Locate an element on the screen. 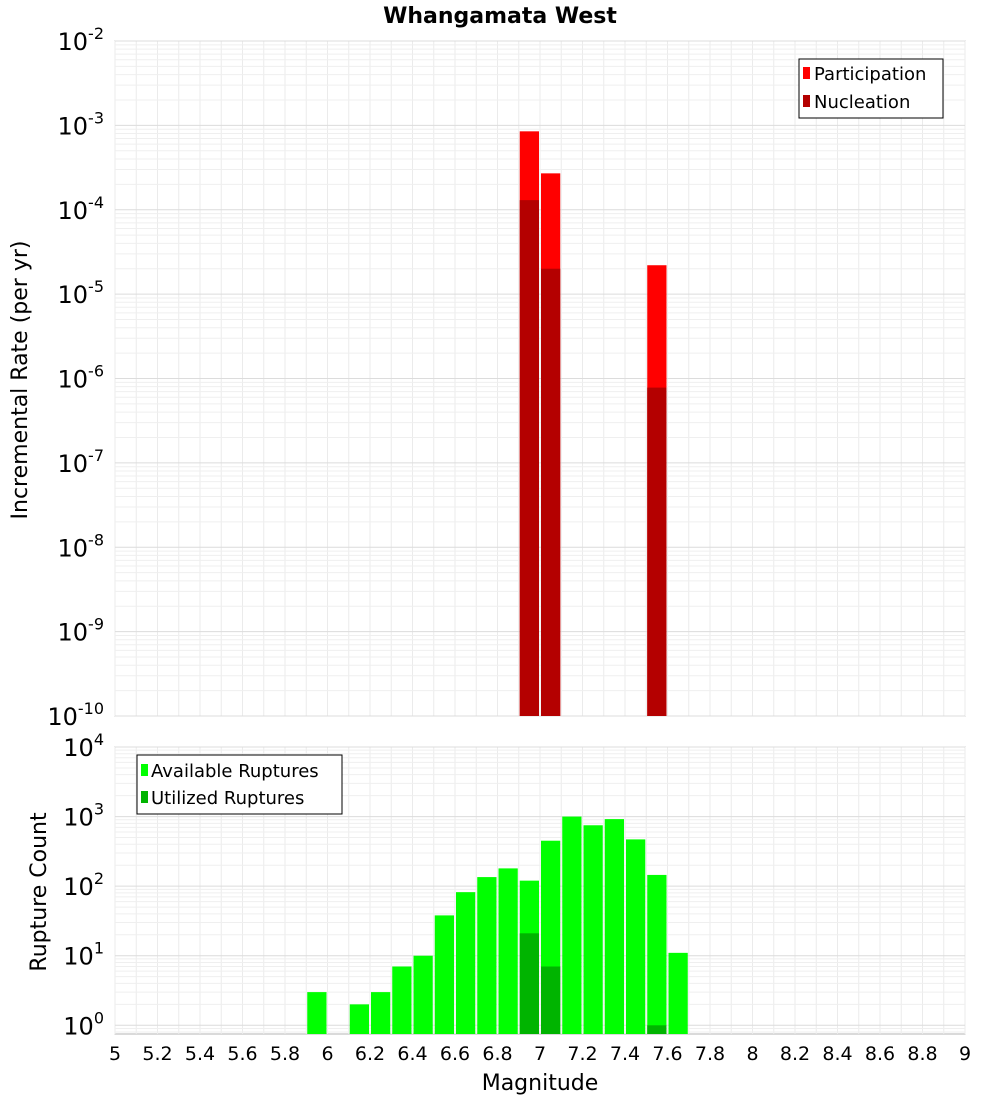  top-legend: Participation Nucleation is located at coordinates (871, 88).